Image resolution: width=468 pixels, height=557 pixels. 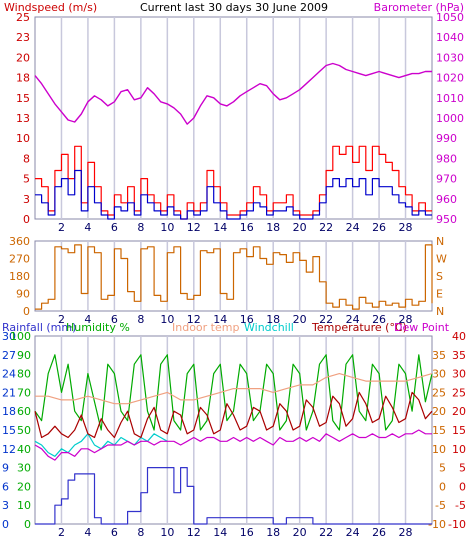 I want to click on chart-title: Current last 30 days 30 June 2009, so click(x=234, y=7).